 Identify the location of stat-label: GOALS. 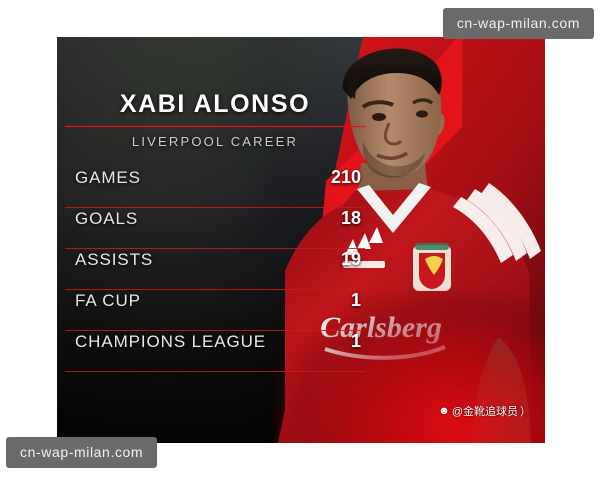
(107, 218).